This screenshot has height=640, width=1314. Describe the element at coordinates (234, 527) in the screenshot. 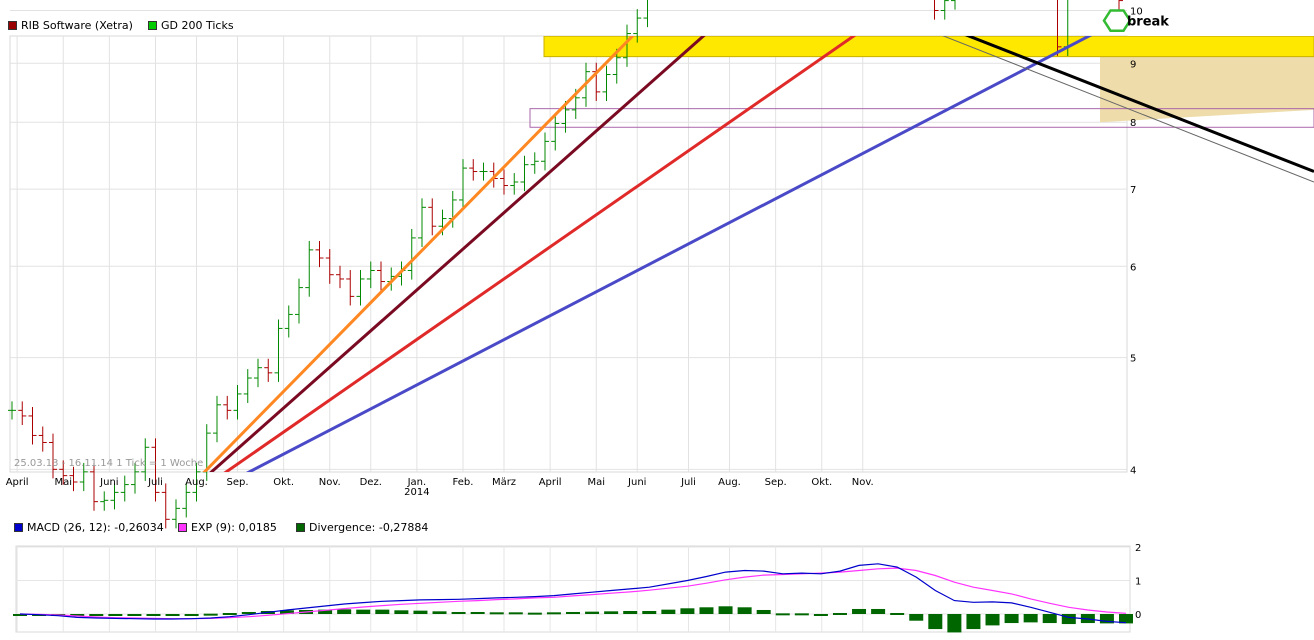

I see `legend-label-exp: EXP (9): 0,0185` at that location.